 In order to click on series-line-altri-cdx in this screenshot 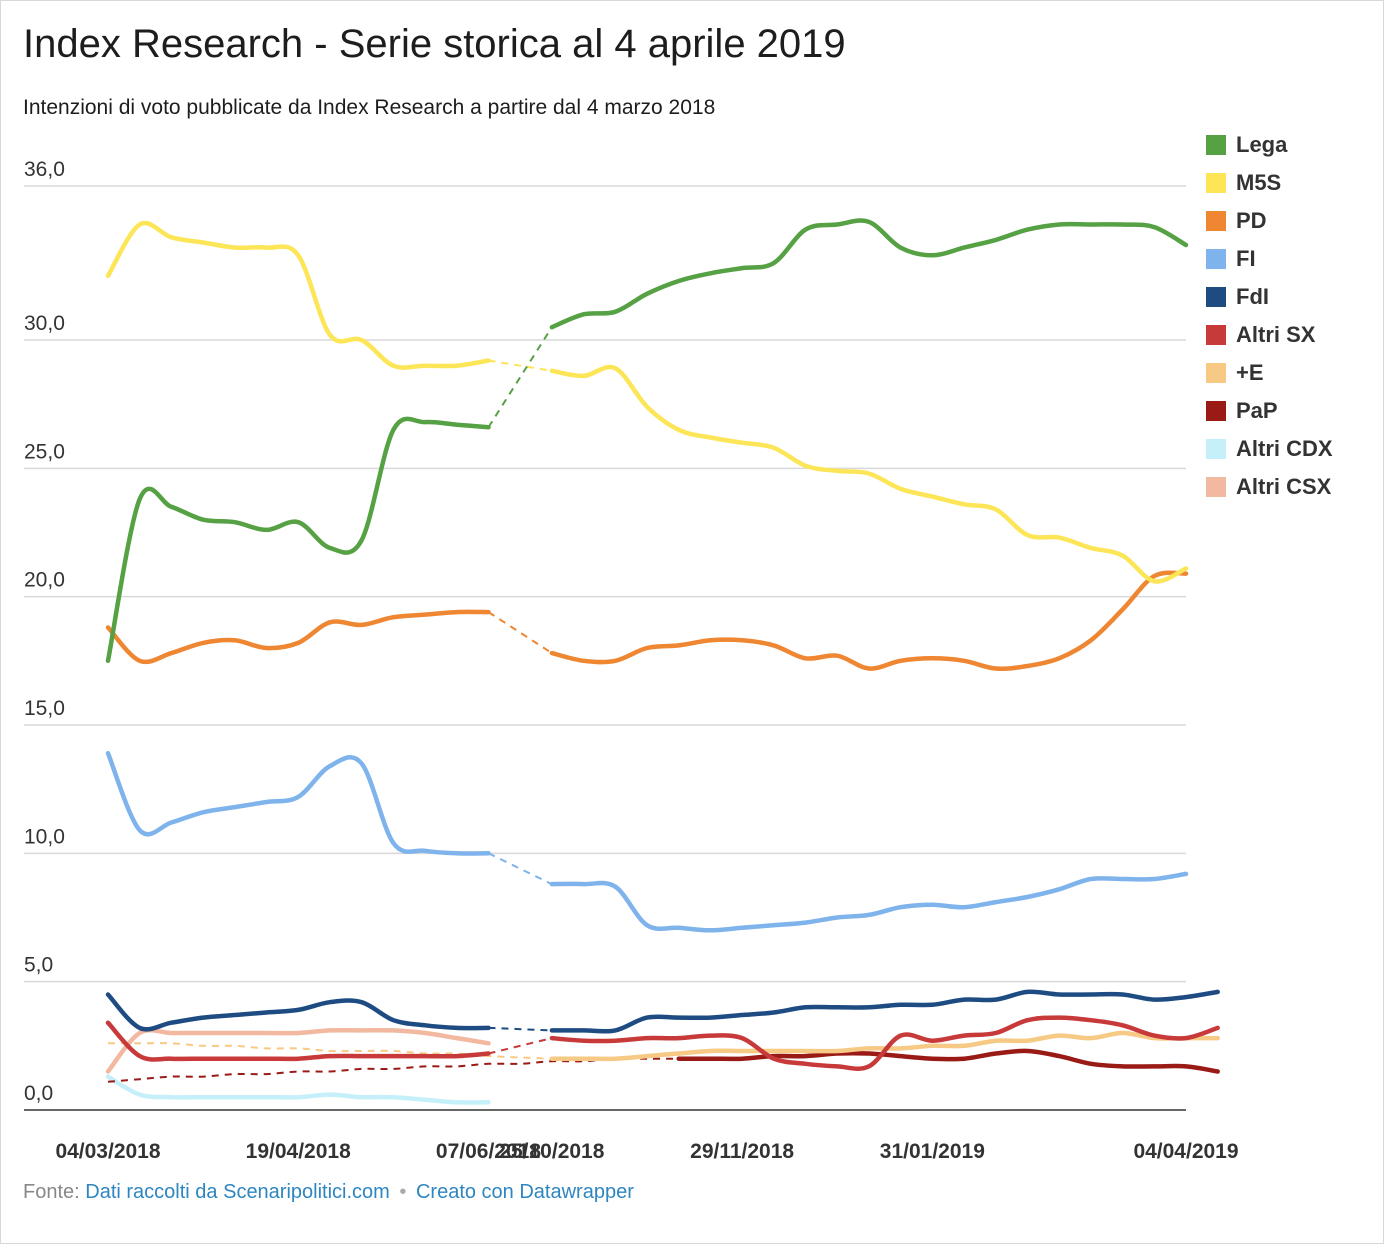, I will do `click(298, 1089)`.